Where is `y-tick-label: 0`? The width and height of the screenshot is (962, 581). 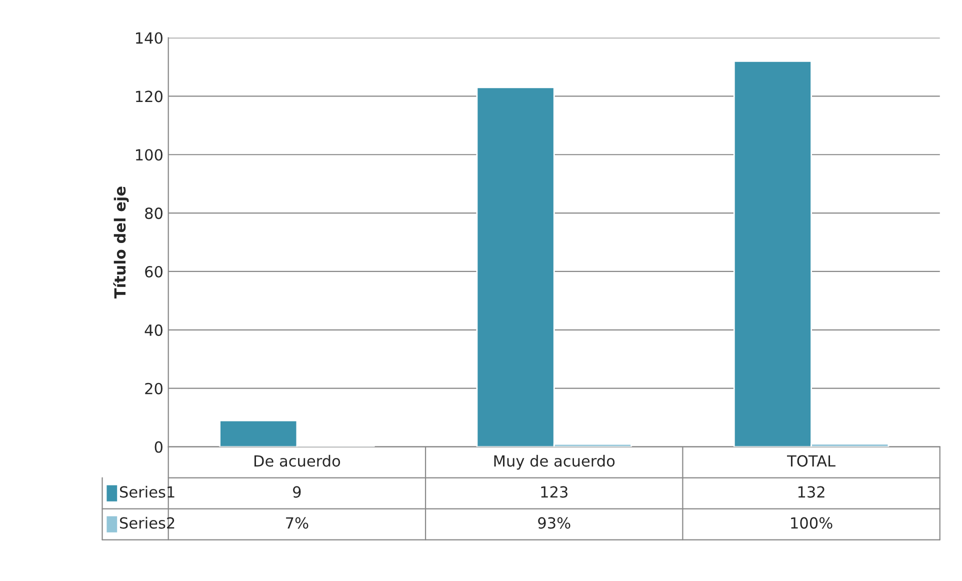 y-tick-label: 0 is located at coordinates (158, 447).